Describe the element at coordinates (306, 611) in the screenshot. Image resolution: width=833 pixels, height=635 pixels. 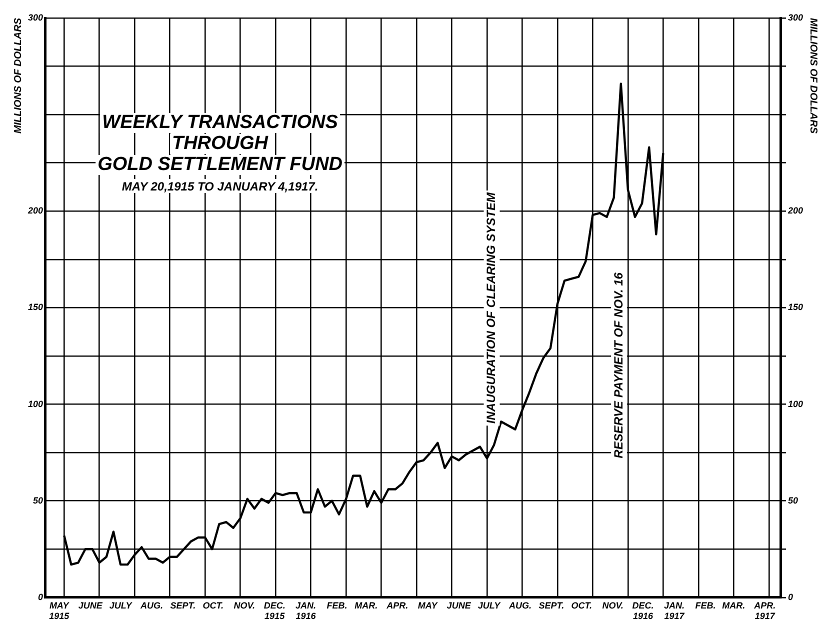
I see `x-tick-label: JAN. 1916` at that location.